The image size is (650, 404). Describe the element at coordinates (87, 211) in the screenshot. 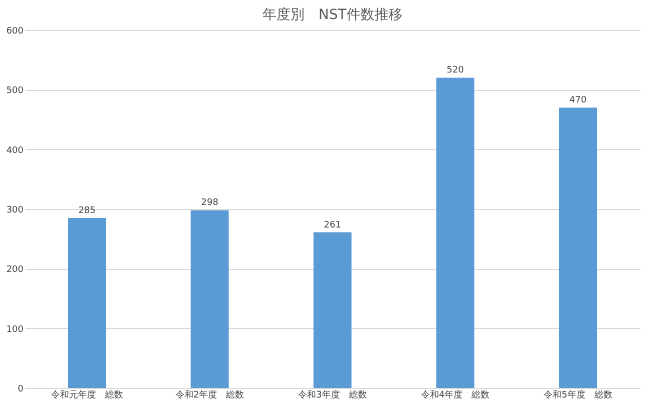

I see `data-label: 285` at that location.